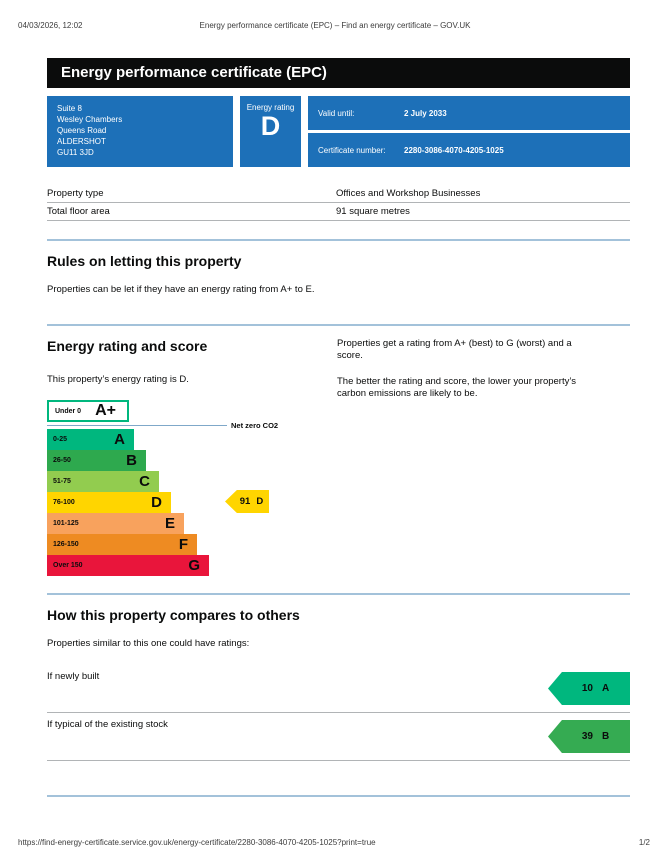 Image resolution: width=670 pixels, height=865 pixels. I want to click on energy-rating-label: Energy rating, so click(270, 107).